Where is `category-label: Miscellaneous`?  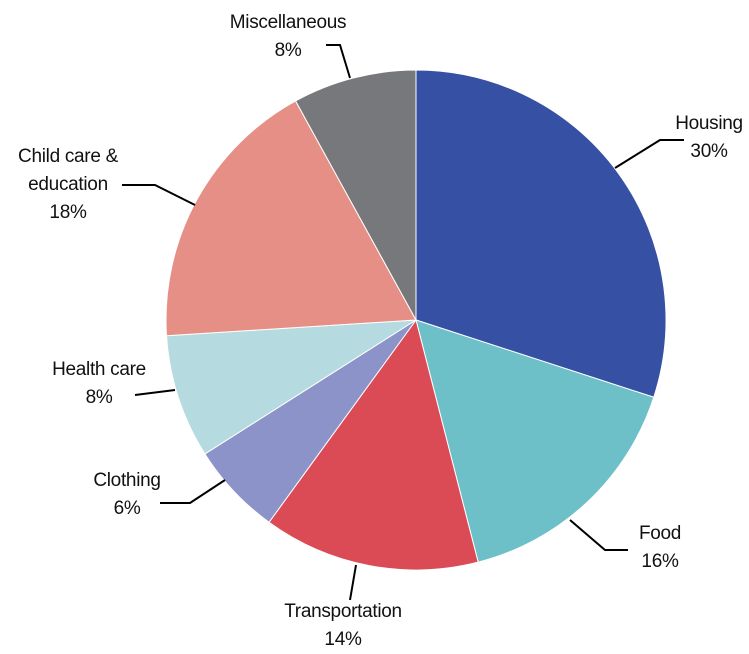 category-label: Miscellaneous is located at coordinates (288, 22).